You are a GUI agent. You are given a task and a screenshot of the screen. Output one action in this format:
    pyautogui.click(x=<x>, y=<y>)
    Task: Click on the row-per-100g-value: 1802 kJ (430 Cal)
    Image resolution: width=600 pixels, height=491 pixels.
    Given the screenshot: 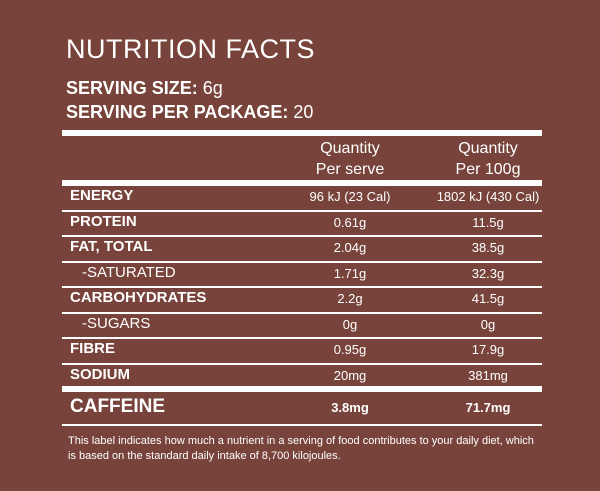 What is the action you would take?
    pyautogui.click(x=488, y=196)
    